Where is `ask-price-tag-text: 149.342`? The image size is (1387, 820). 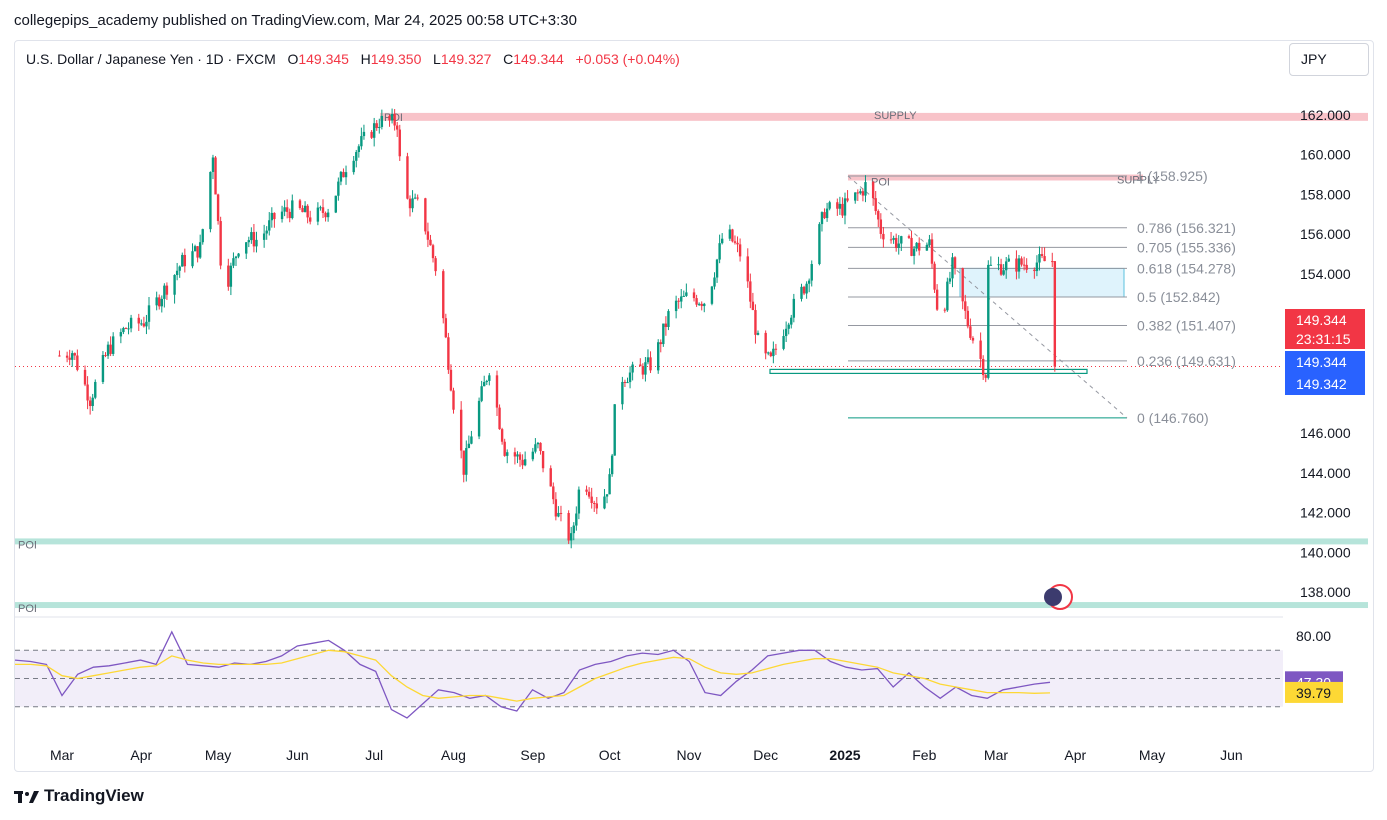 ask-price-tag-text: 149.342 is located at coordinates (1321, 384).